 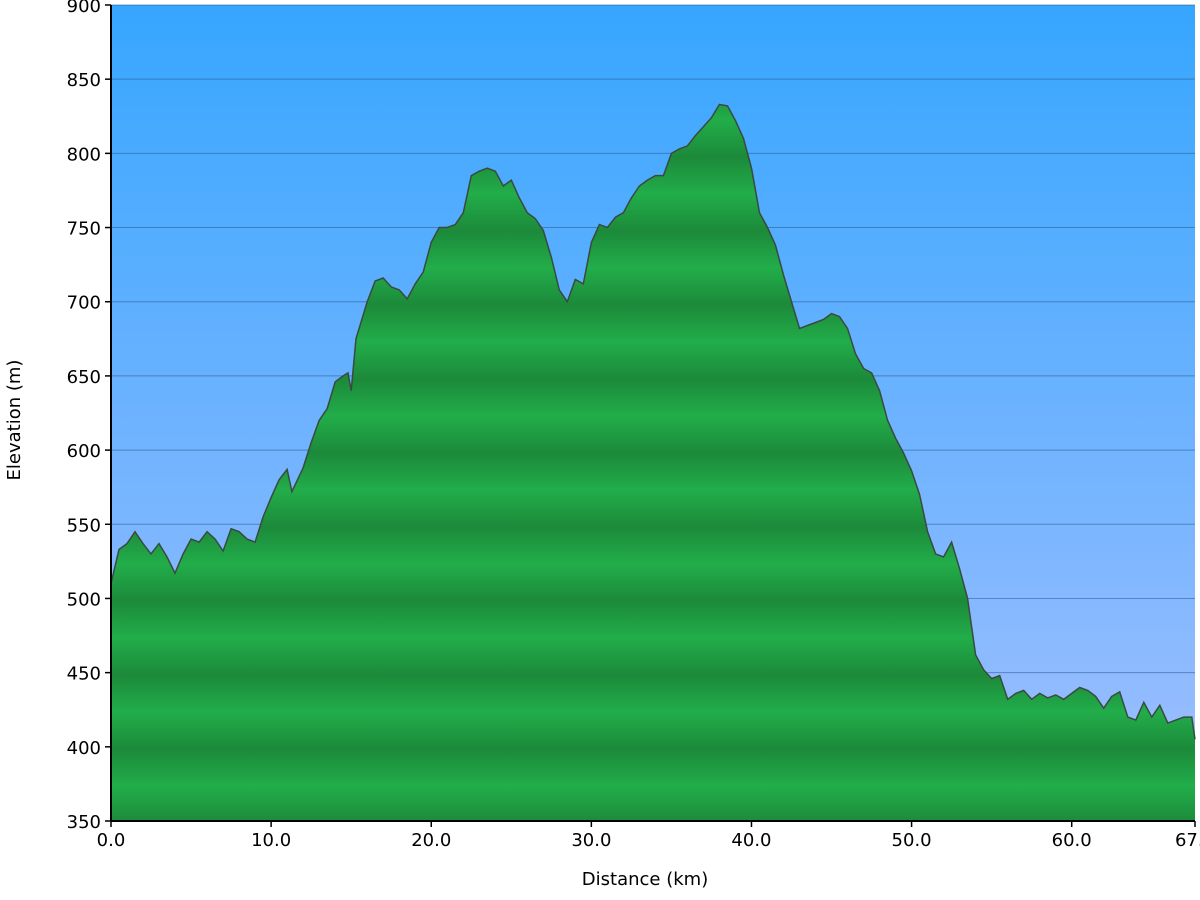 I want to click on x-tick-label: 30.0, so click(x=591, y=840).